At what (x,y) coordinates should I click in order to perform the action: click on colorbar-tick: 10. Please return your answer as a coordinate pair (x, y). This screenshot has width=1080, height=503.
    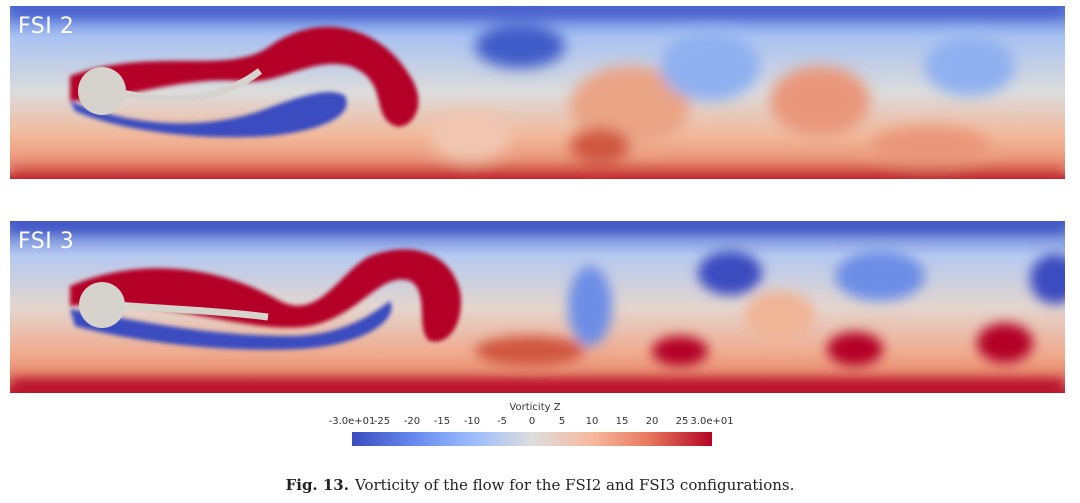
    Looking at the image, I should click on (592, 421).